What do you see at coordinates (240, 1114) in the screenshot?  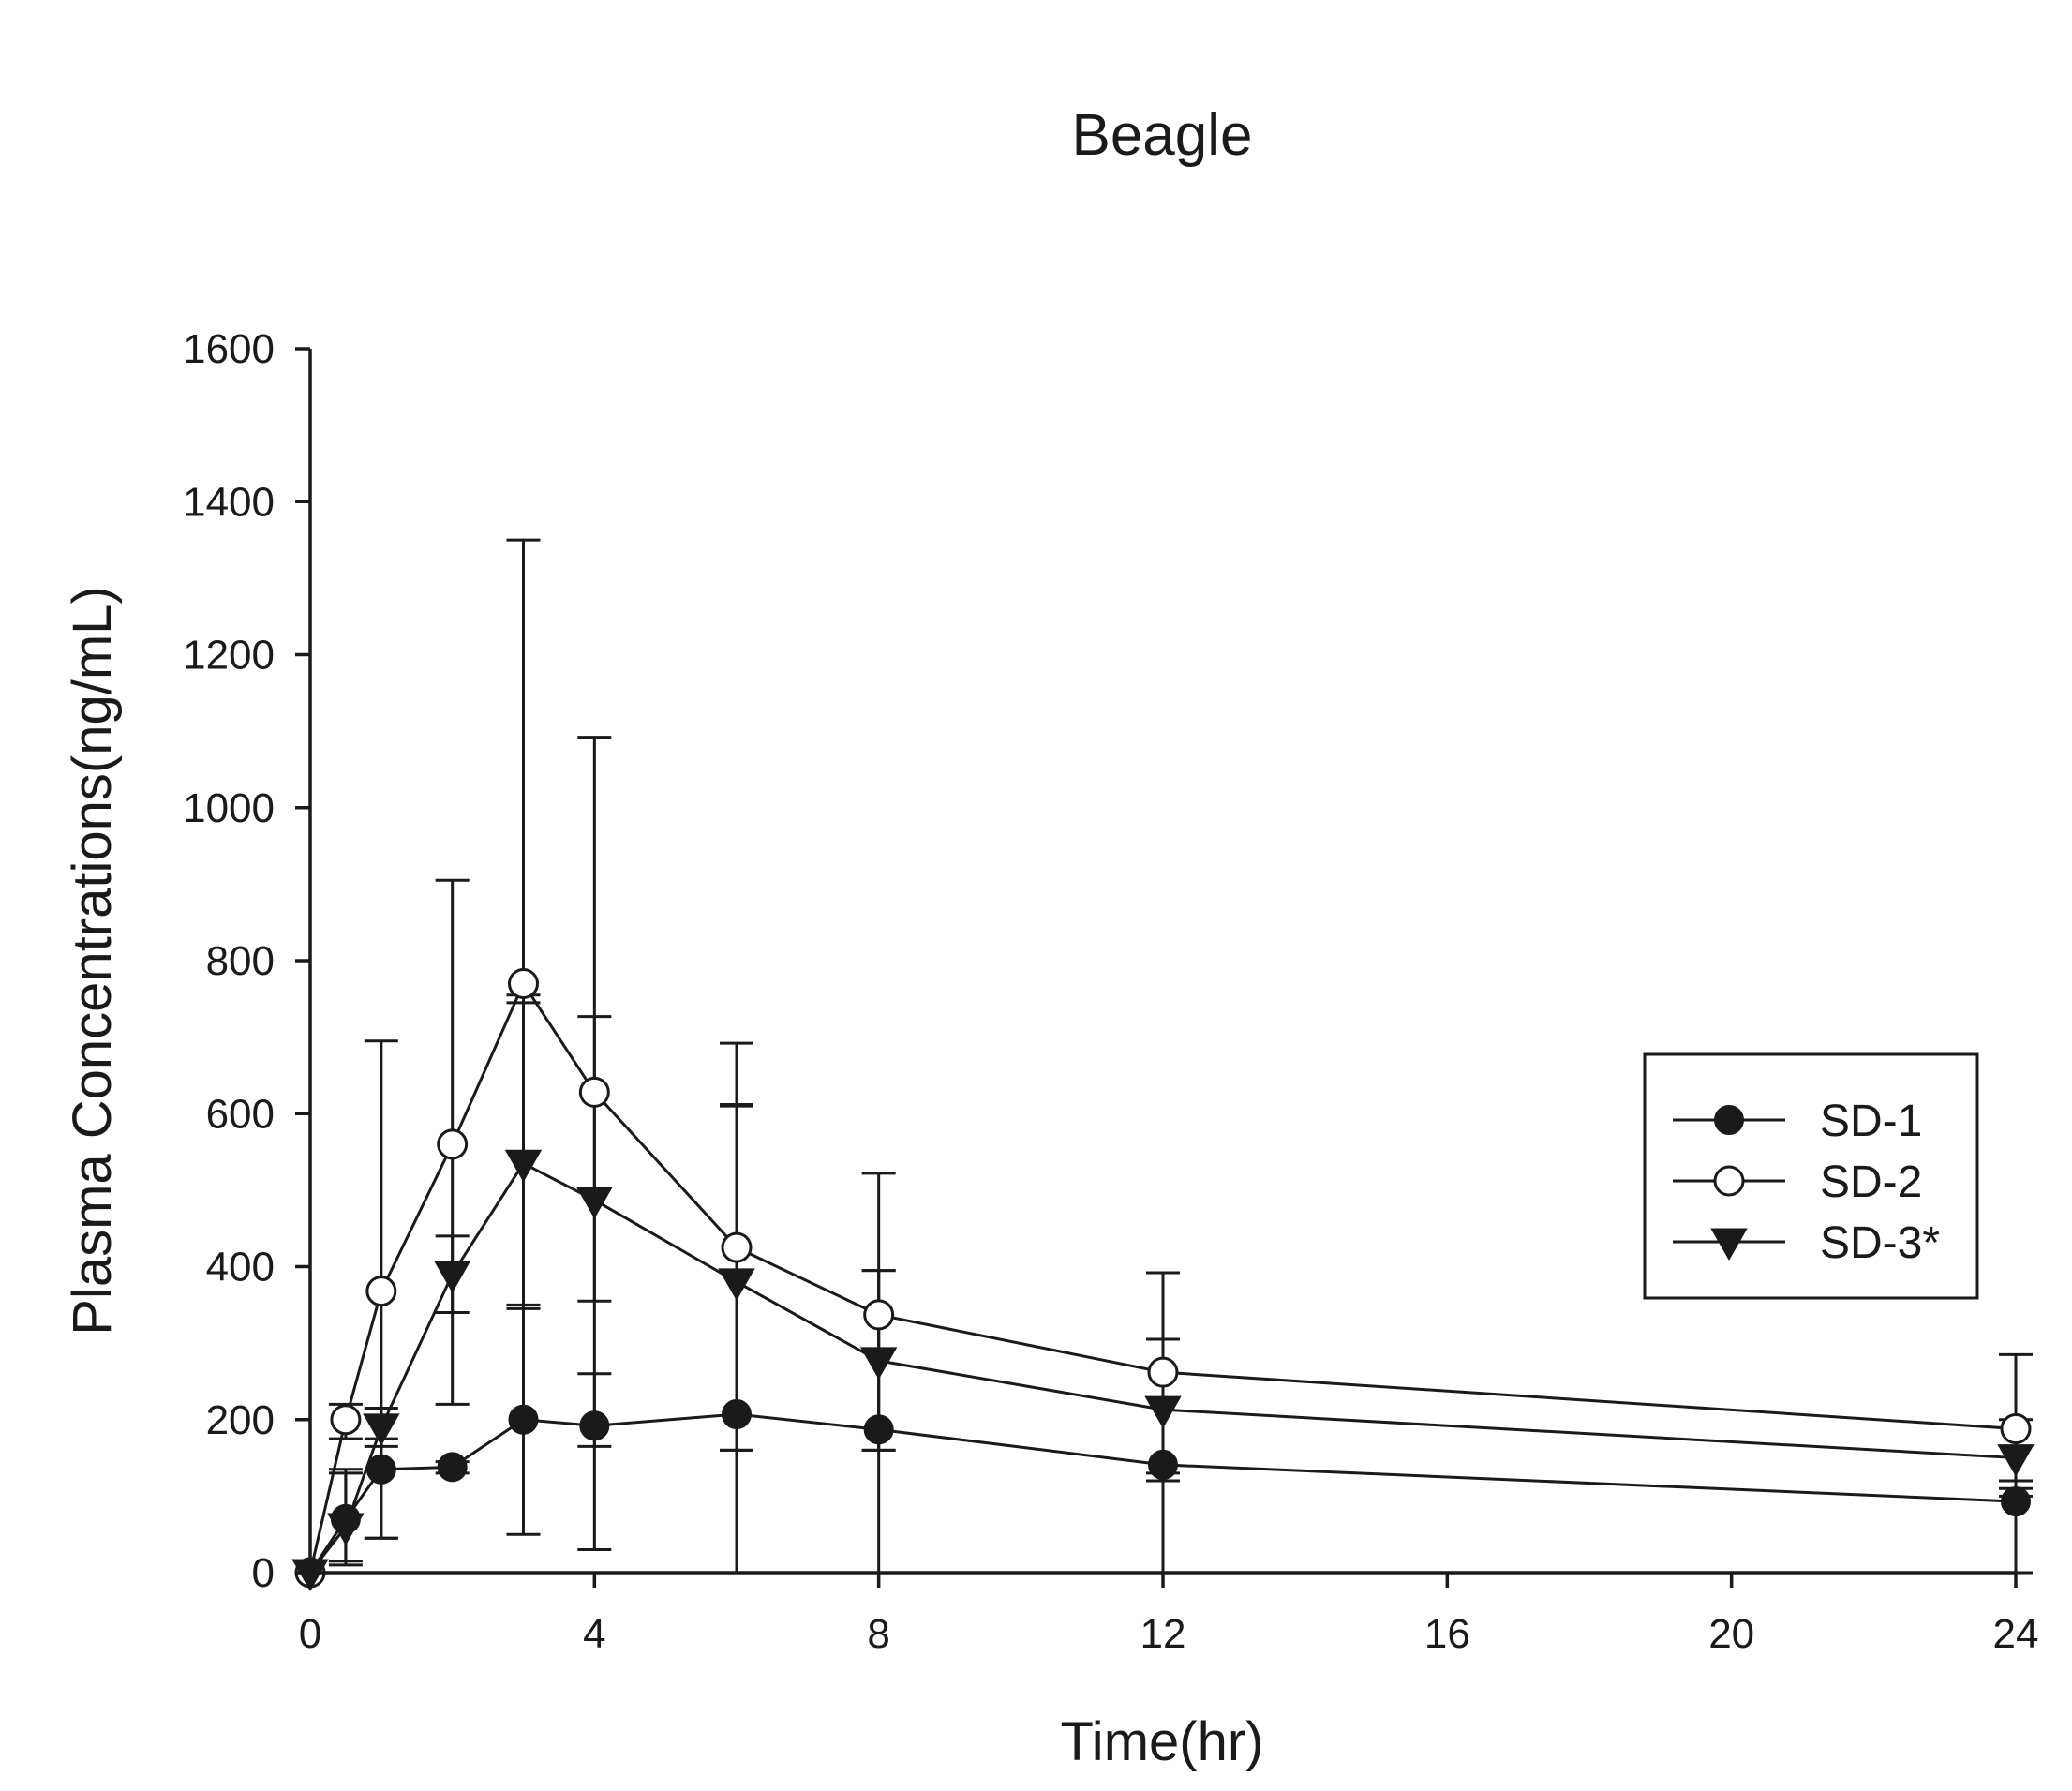 I see `y-tick-label: 600` at bounding box center [240, 1114].